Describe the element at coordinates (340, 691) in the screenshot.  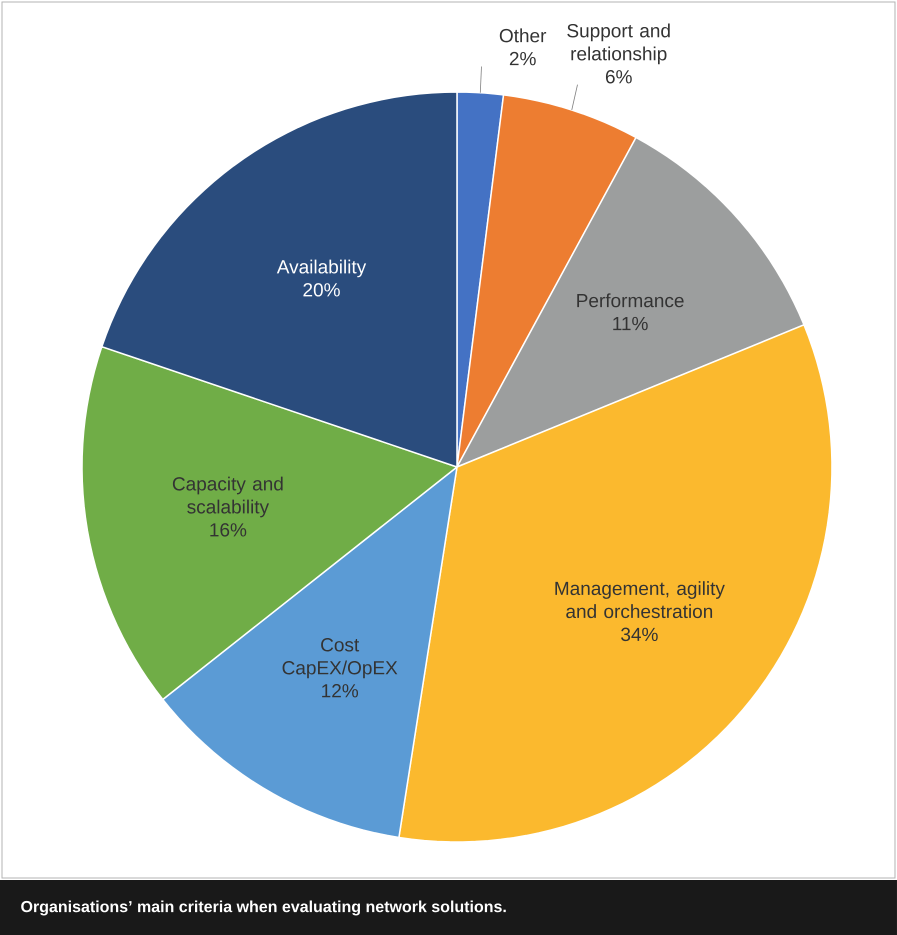
I see `data-label: 12%` at that location.